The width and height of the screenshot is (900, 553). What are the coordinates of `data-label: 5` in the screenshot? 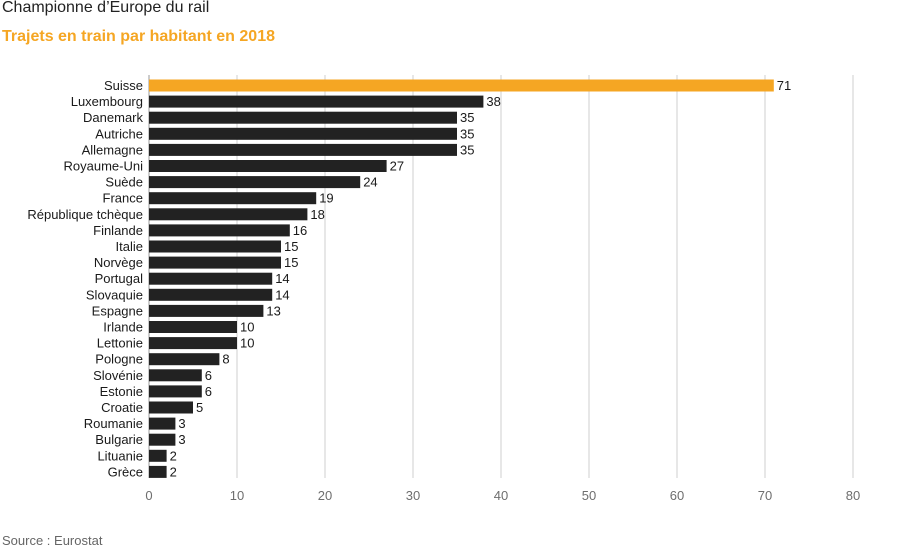 It's located at (199, 407).